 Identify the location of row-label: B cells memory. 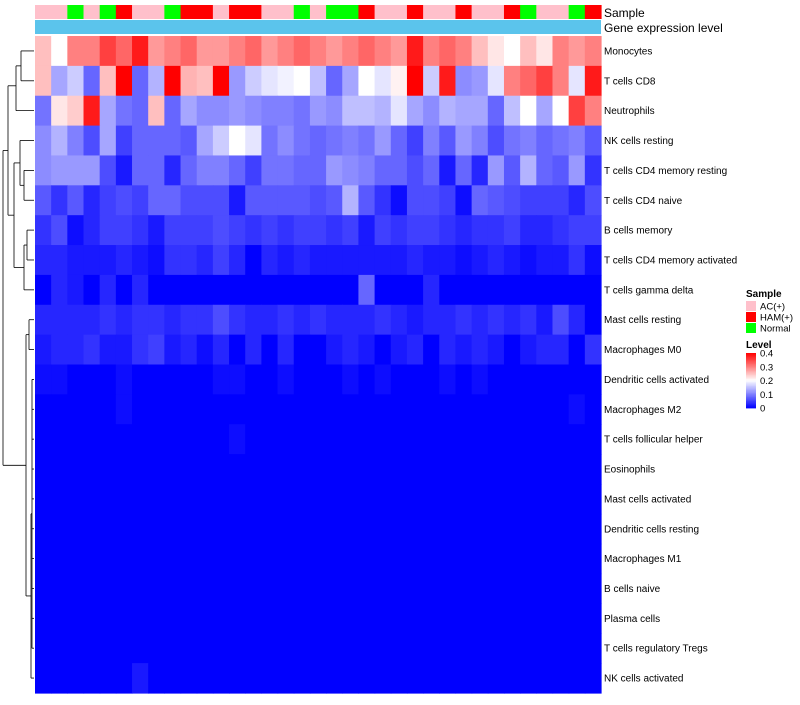
(638, 231).